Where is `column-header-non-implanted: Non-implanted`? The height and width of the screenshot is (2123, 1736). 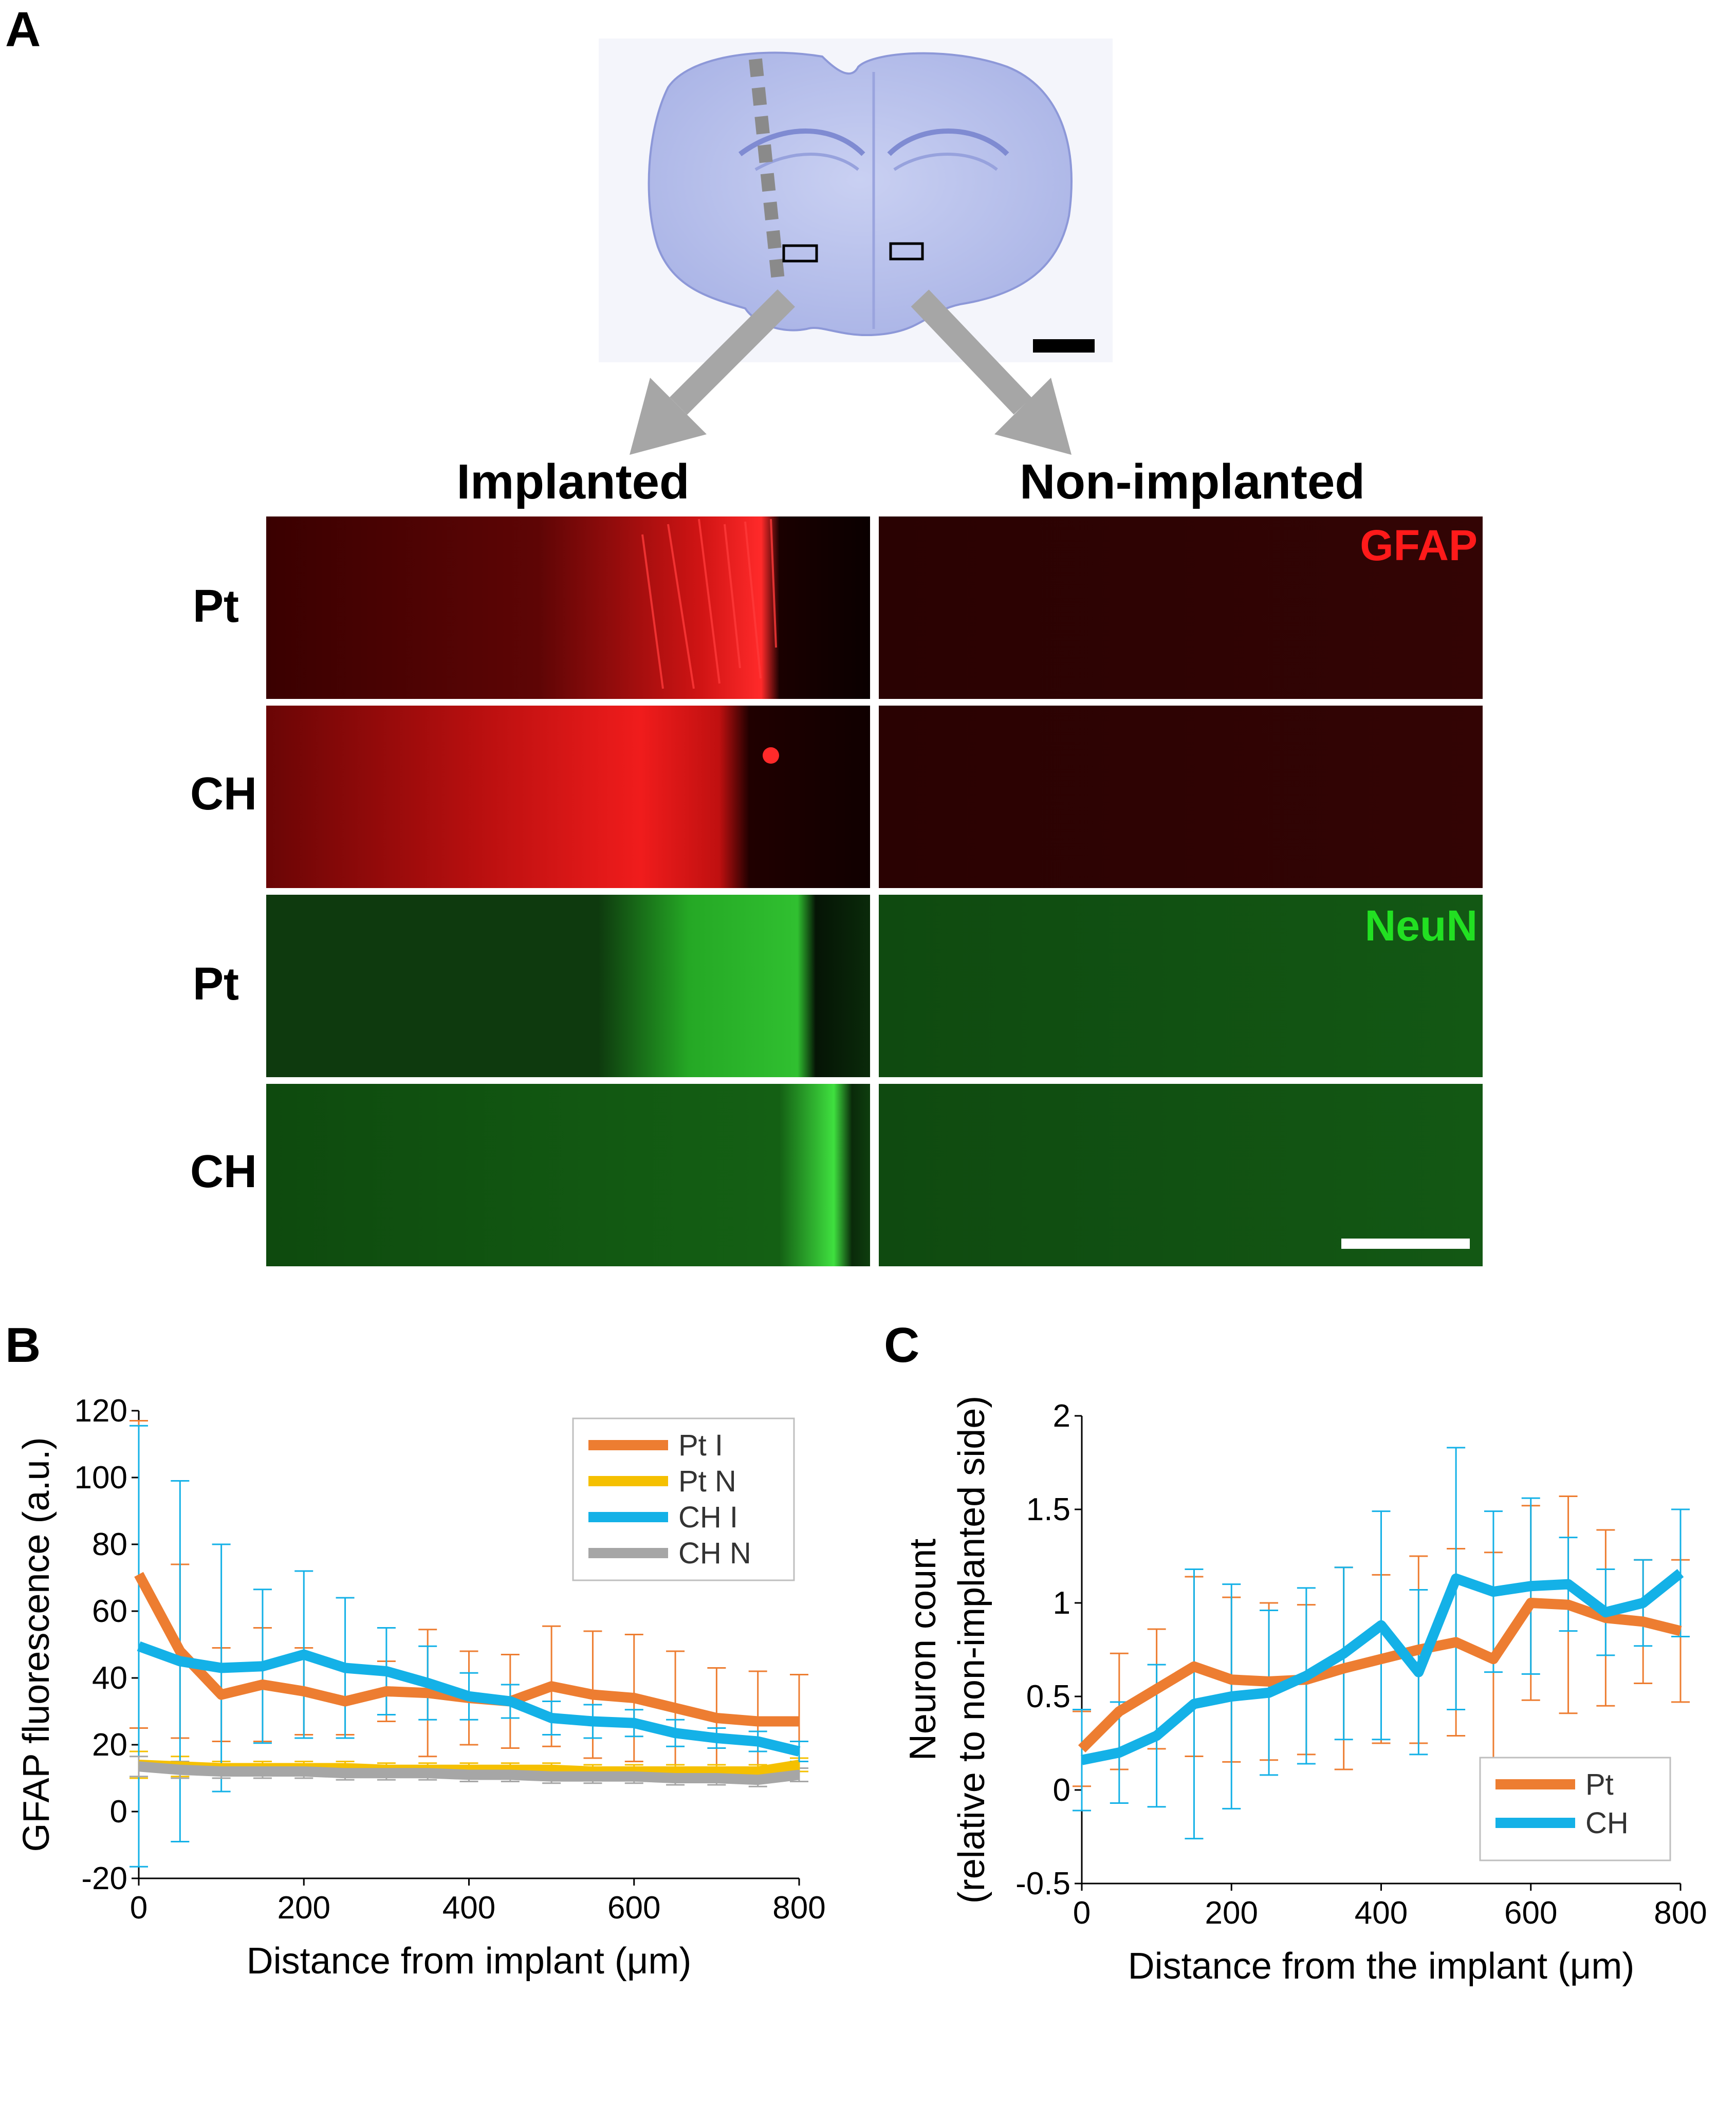 column-header-non-implanted: Non-implanted is located at coordinates (1192, 481).